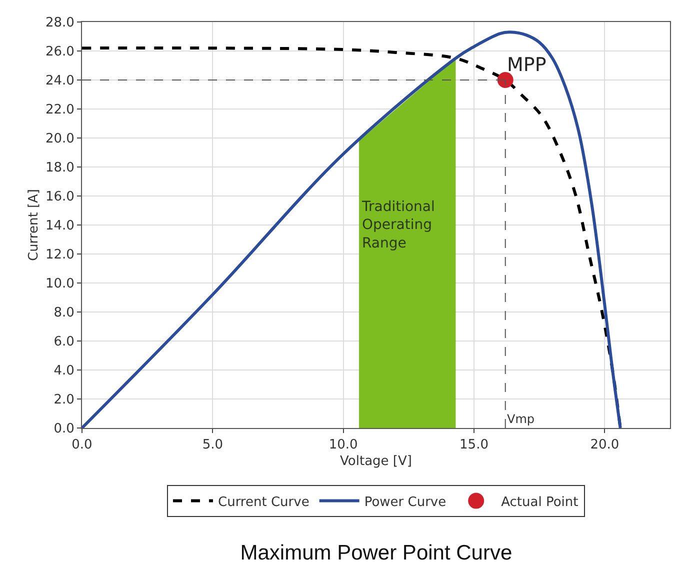 This screenshot has height=568, width=684. Describe the element at coordinates (474, 445) in the screenshot. I see `x-tick-label: 15.0` at that location.